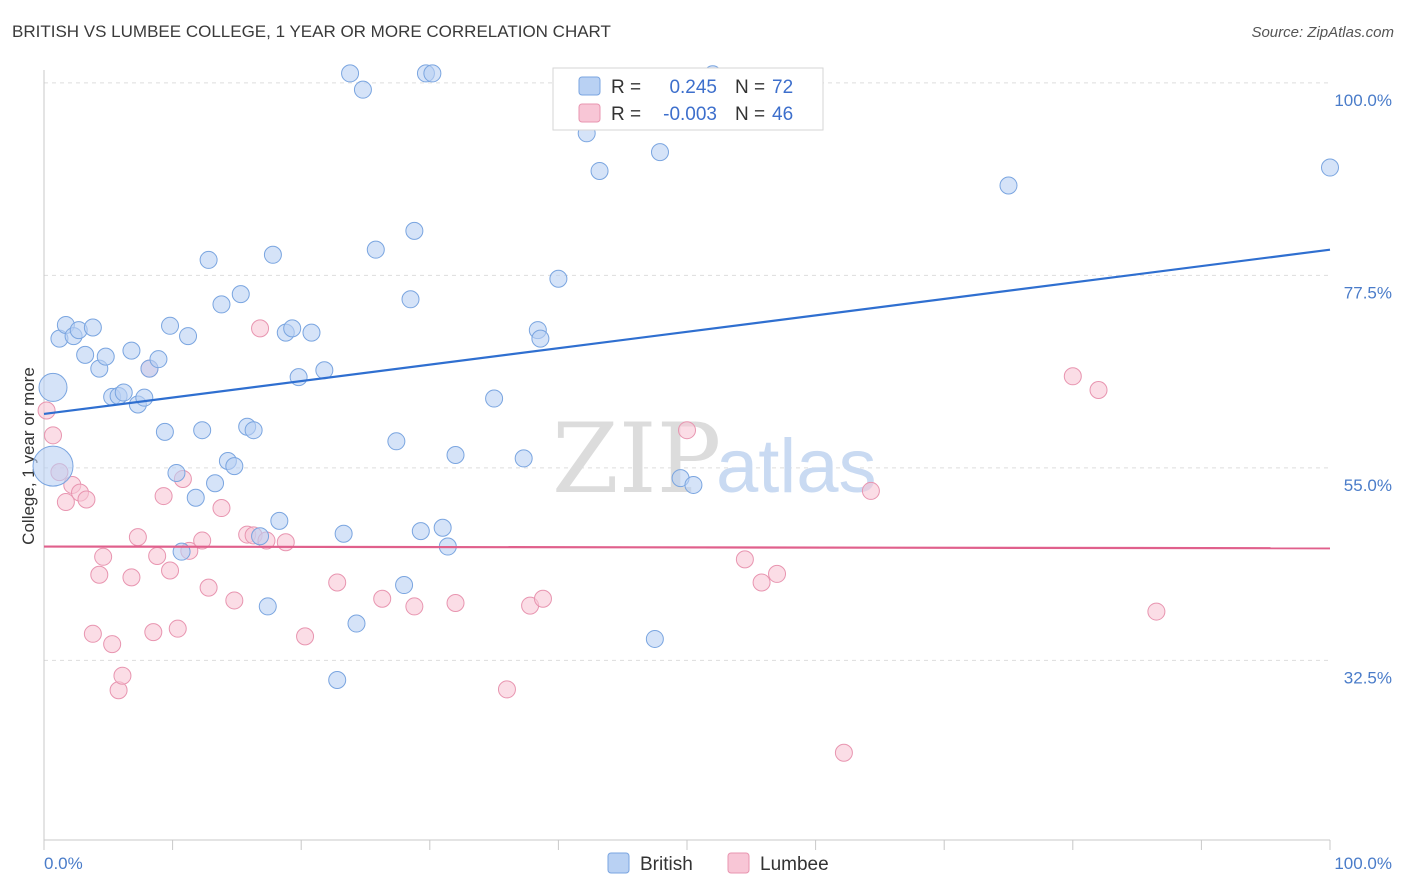 The image size is (1406, 892). Describe the element at coordinates (718, 863) in the screenshot. I see `series-legend: British Lumbee` at that location.